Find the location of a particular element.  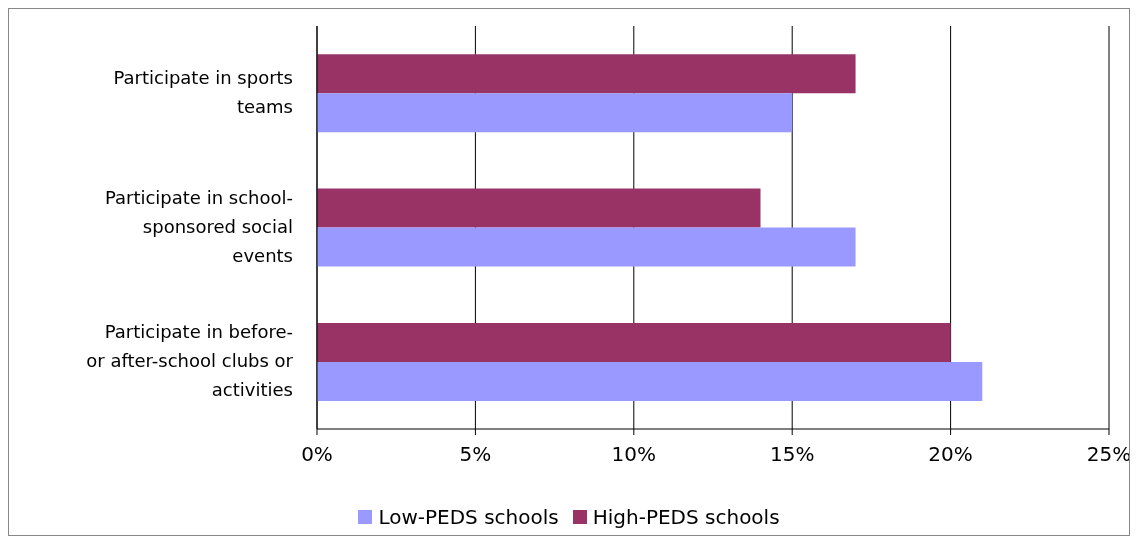

y-tick-label: Participate in sports teams is located at coordinates (203, 91).